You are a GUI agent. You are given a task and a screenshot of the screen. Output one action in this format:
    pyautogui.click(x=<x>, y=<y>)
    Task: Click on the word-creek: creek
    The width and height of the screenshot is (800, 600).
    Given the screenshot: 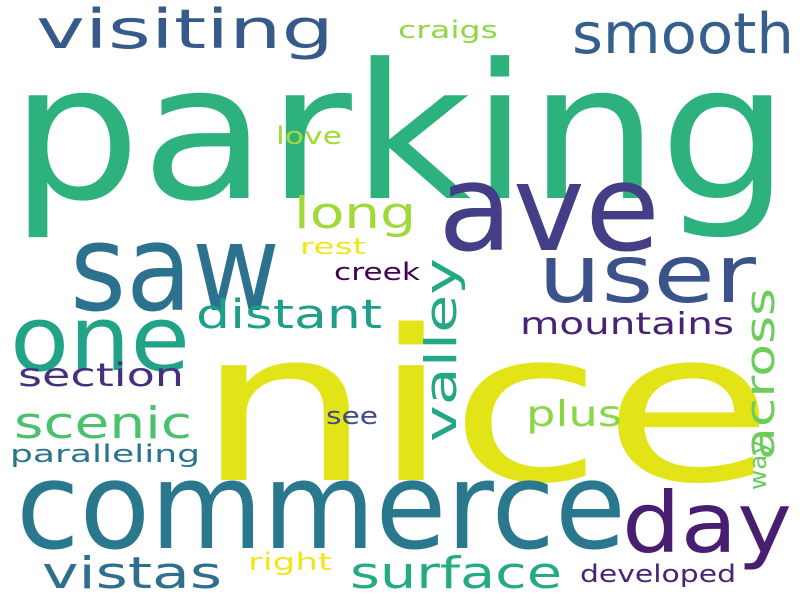 What is the action you would take?
    pyautogui.click(x=377, y=272)
    